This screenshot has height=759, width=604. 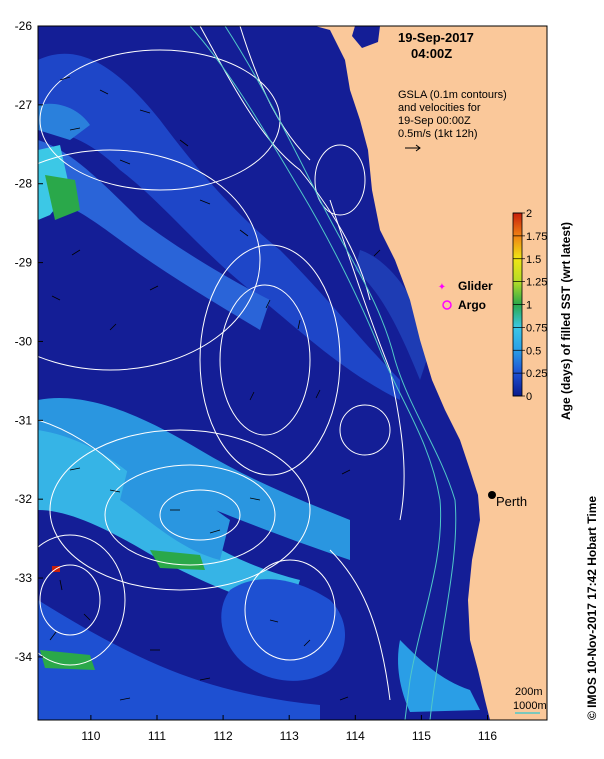 I want to click on longitude-ticks: 110 111 112 113 114 115 116, so click(x=289, y=729).